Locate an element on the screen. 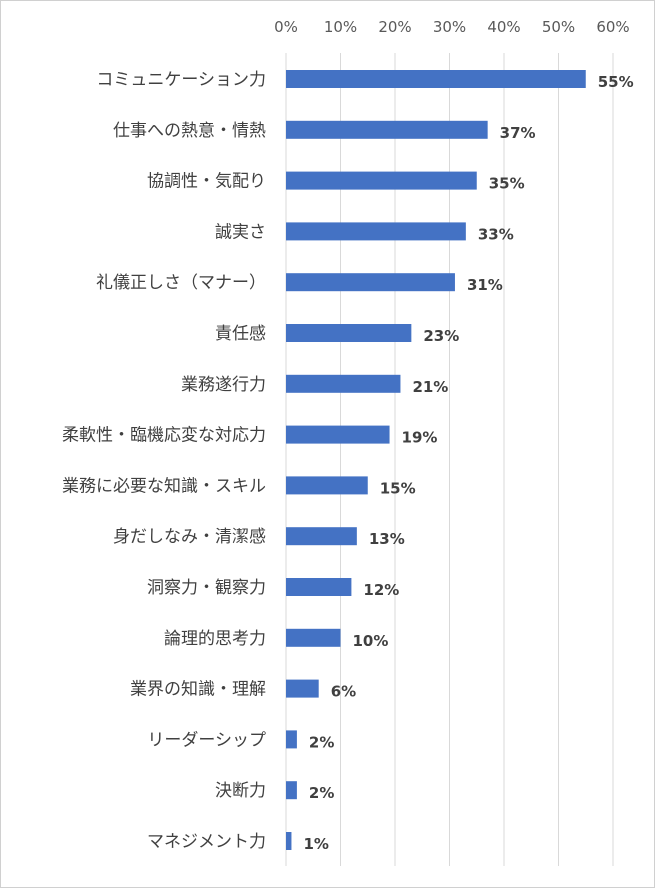  x-tick-label: 60% is located at coordinates (612, 27).